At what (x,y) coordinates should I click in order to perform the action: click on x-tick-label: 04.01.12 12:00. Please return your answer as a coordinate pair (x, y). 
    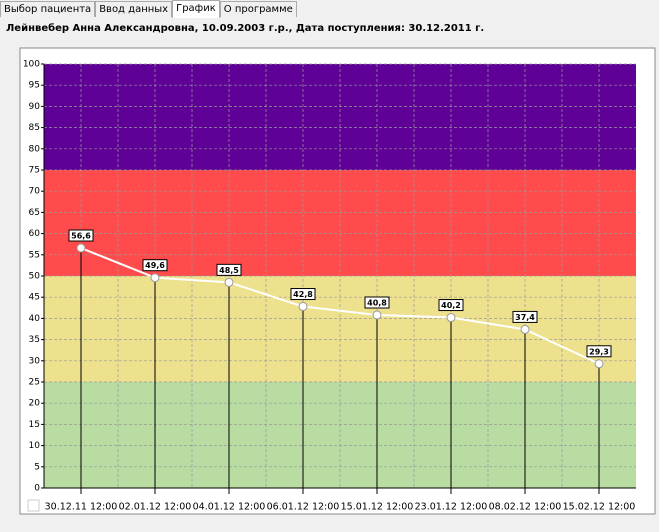
    Looking at the image, I should click on (229, 507).